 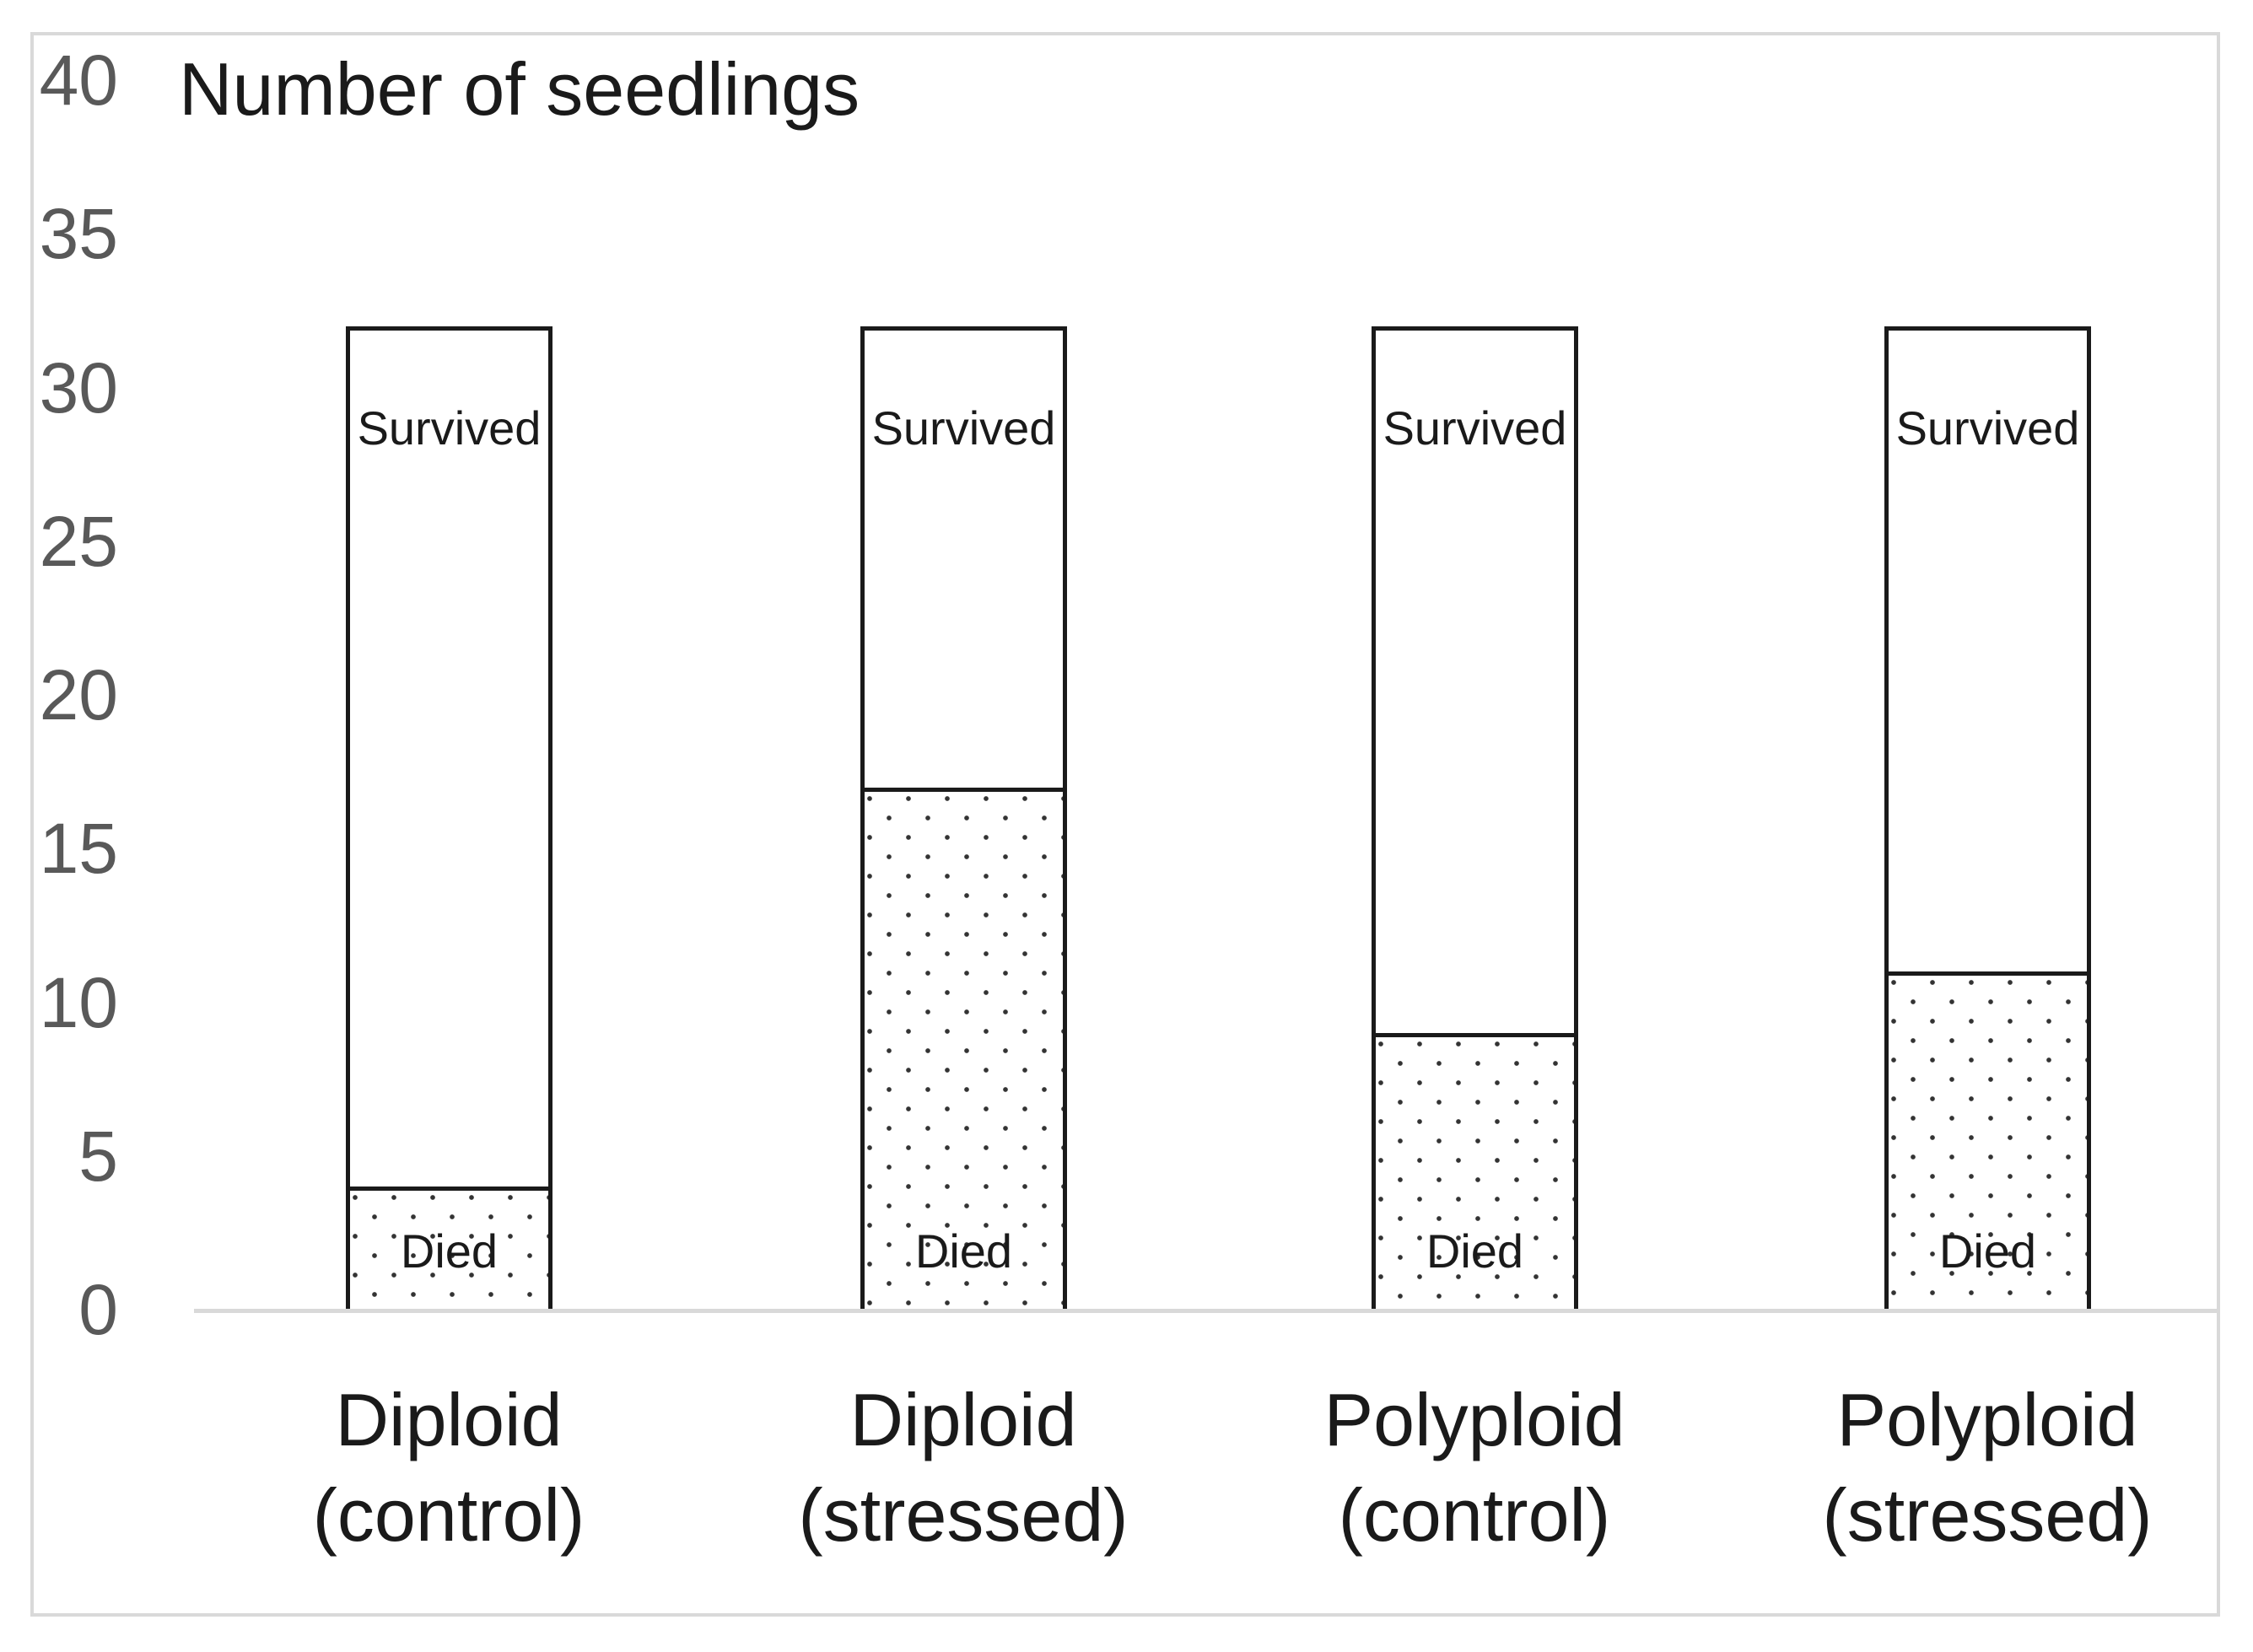 I want to click on y-tick-20: 20, so click(x=78, y=695).